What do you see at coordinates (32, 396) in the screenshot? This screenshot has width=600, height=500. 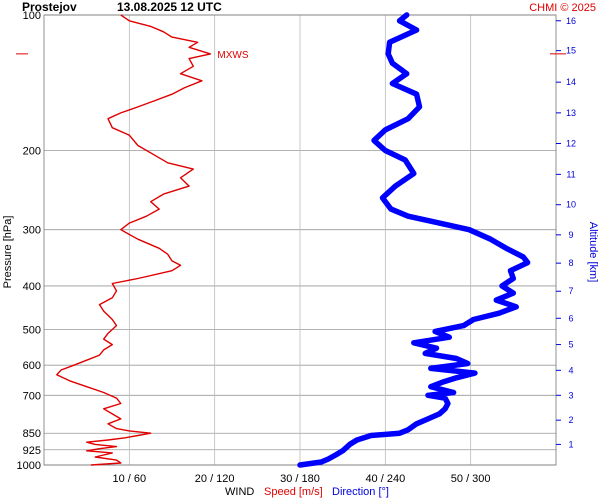 I see `pressure-tick-label: 700` at bounding box center [32, 396].